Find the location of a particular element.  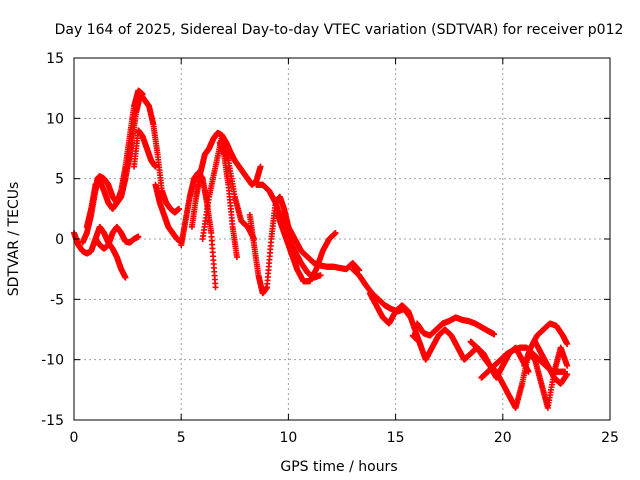

series-arc1 is located at coordinates (100, 252).